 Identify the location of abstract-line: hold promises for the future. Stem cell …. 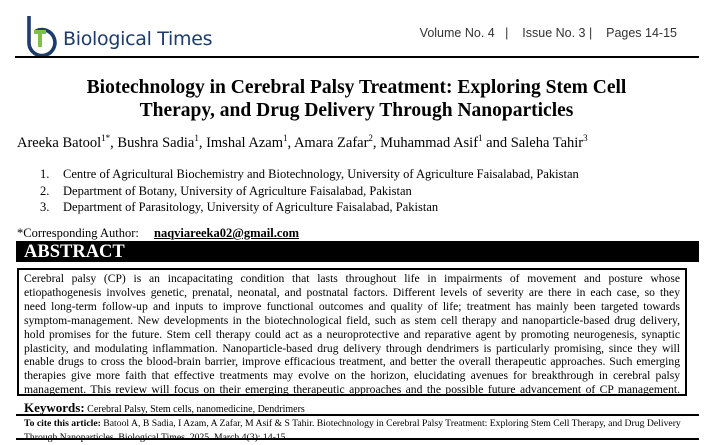
(352, 334).